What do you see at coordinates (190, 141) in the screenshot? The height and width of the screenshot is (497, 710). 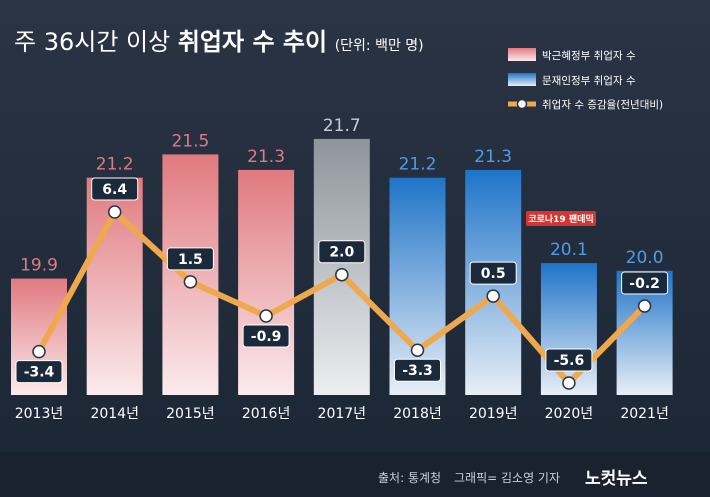 I see `bar-value-label-2: 21.5` at bounding box center [190, 141].